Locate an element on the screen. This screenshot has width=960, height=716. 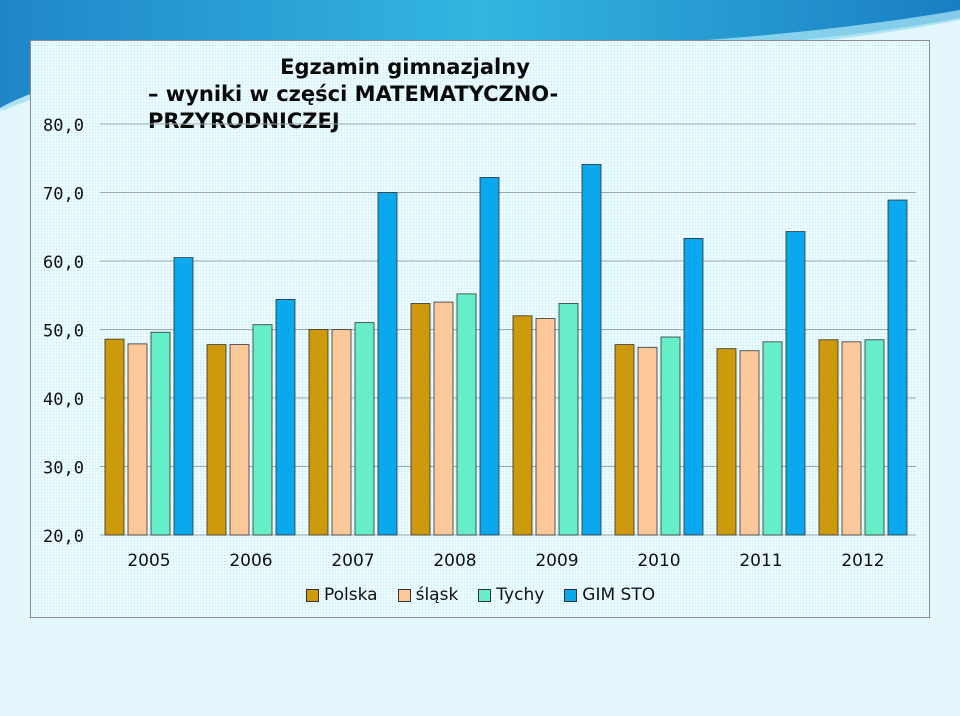
y-tick-label: 20,0 is located at coordinates (63, 537).